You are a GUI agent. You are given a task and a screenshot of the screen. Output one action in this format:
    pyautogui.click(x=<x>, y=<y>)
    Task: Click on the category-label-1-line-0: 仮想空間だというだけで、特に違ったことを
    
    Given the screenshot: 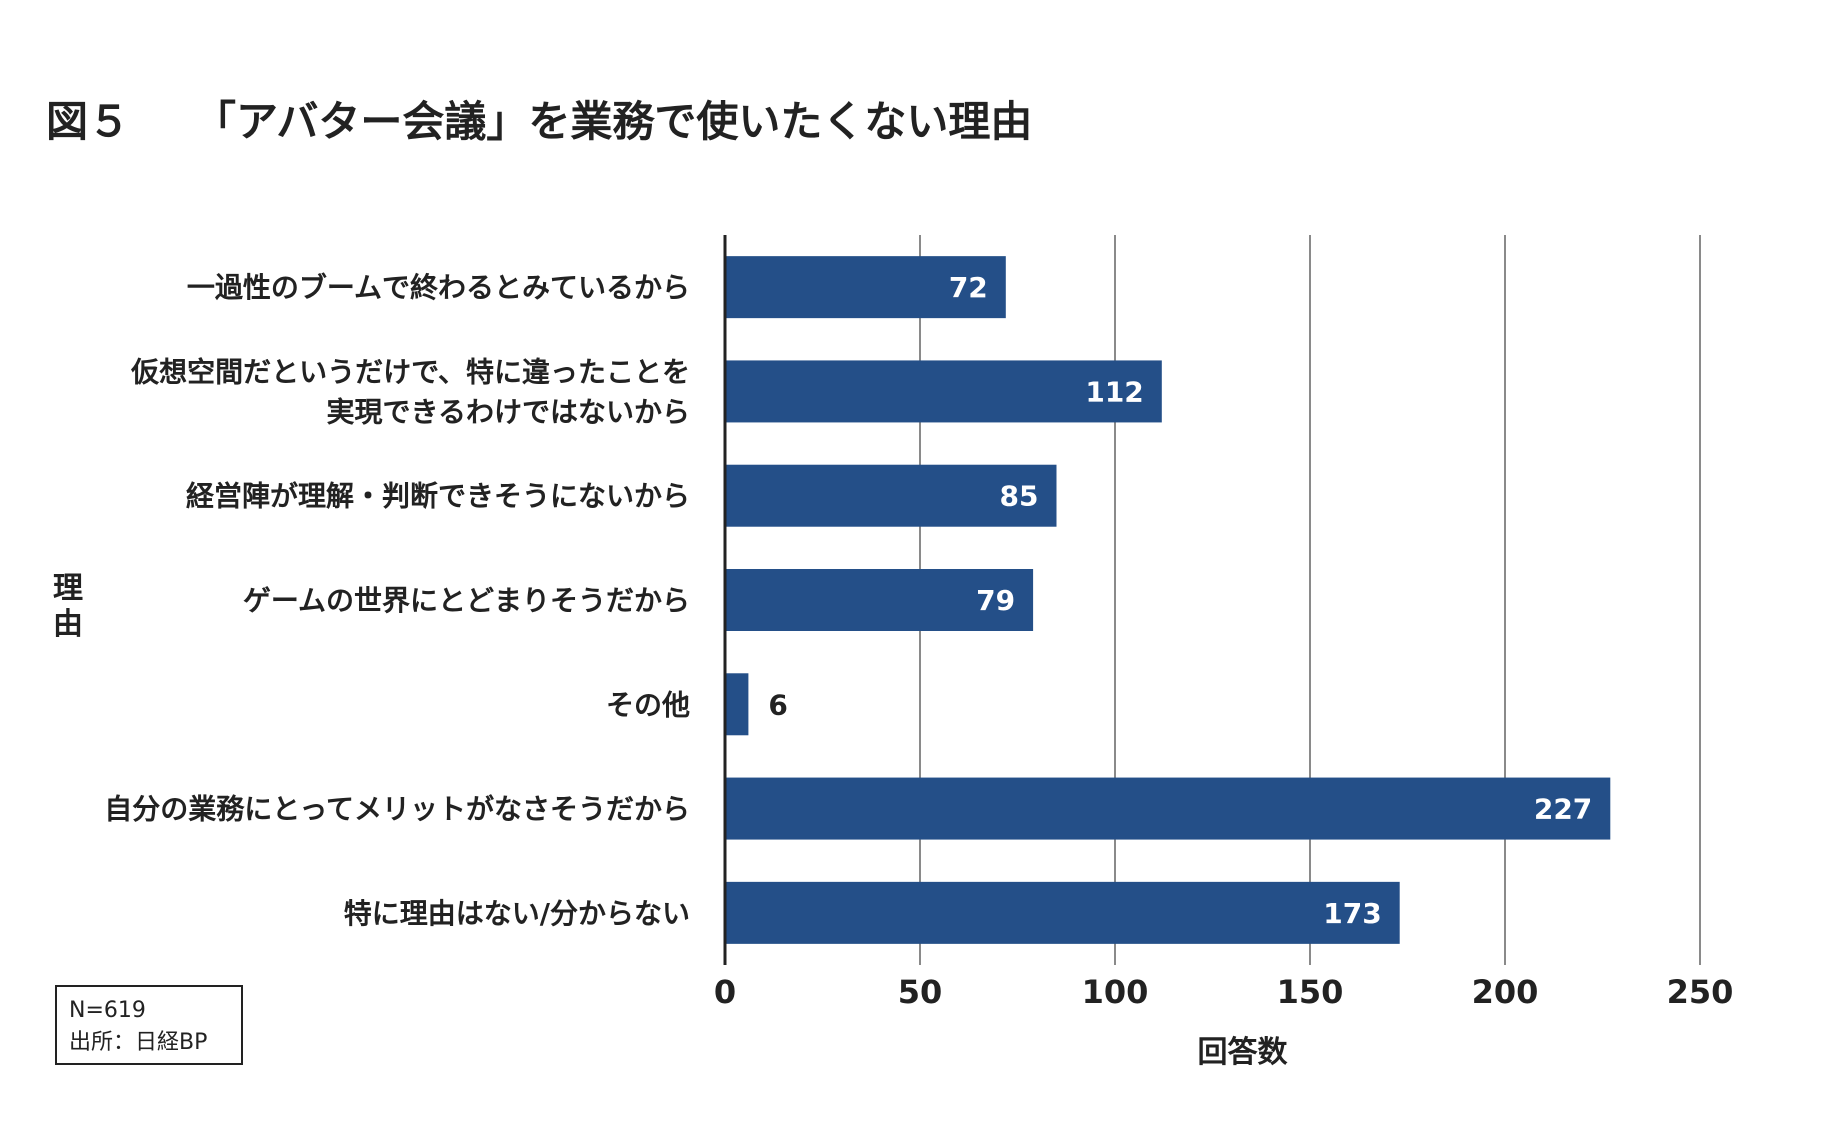 What is the action you would take?
    pyautogui.click(x=410, y=371)
    